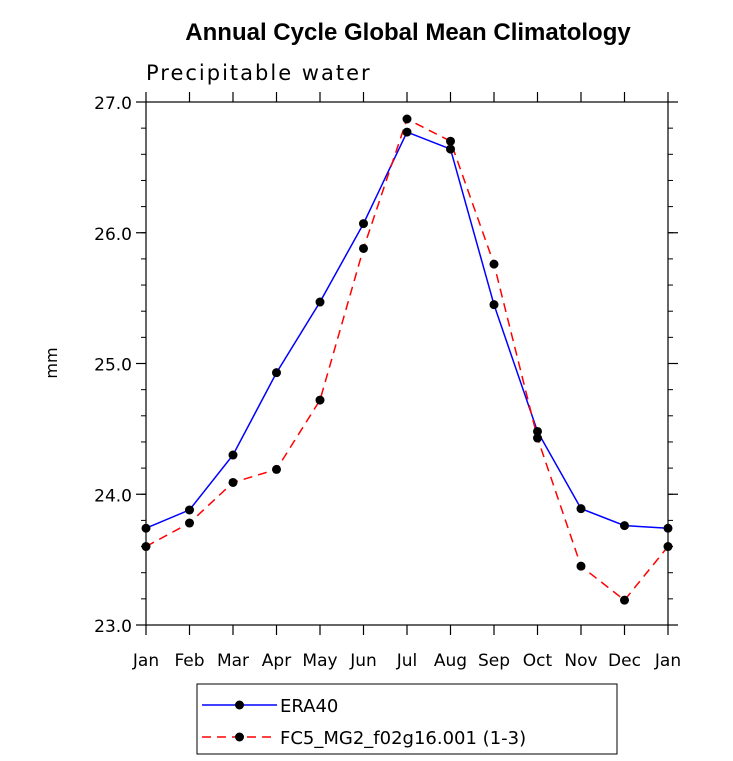 This screenshot has height=761, width=733. Describe the element at coordinates (239, 705) in the screenshot. I see `legend-marker-era40` at that location.